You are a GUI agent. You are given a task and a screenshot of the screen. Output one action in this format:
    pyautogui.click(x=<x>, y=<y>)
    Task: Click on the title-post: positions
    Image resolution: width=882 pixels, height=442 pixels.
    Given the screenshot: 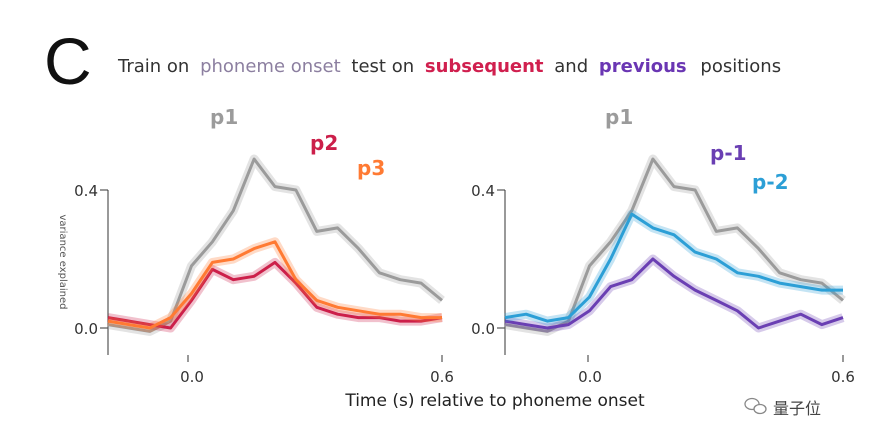 What is the action you would take?
    pyautogui.click(x=740, y=66)
    